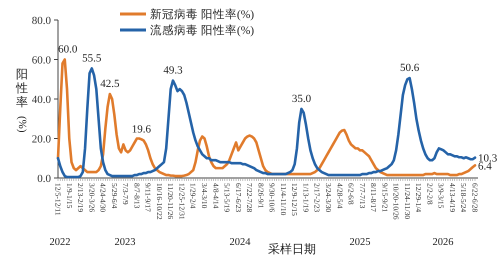 The height and width of the screenshot is (262, 500). What do you see at coordinates (241, 242) in the screenshot?
I see `text: 2024` at bounding box center [241, 242].